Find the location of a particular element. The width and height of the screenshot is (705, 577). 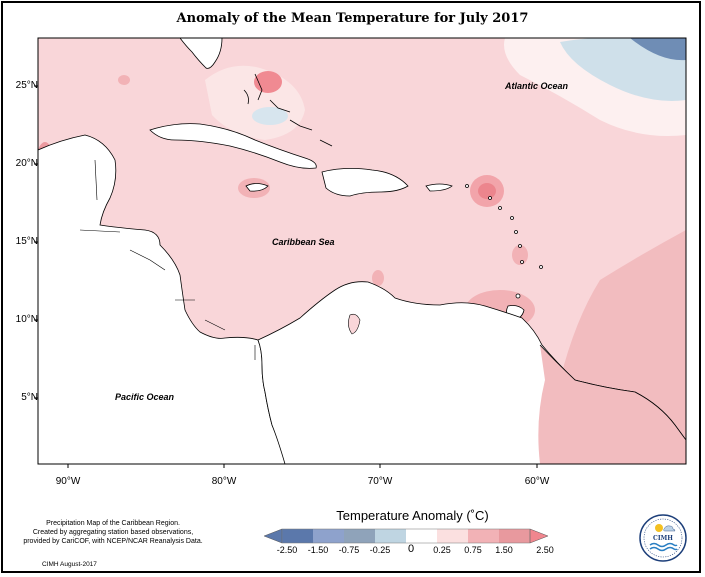

legend-tick: -2.50 is located at coordinates (287, 550).